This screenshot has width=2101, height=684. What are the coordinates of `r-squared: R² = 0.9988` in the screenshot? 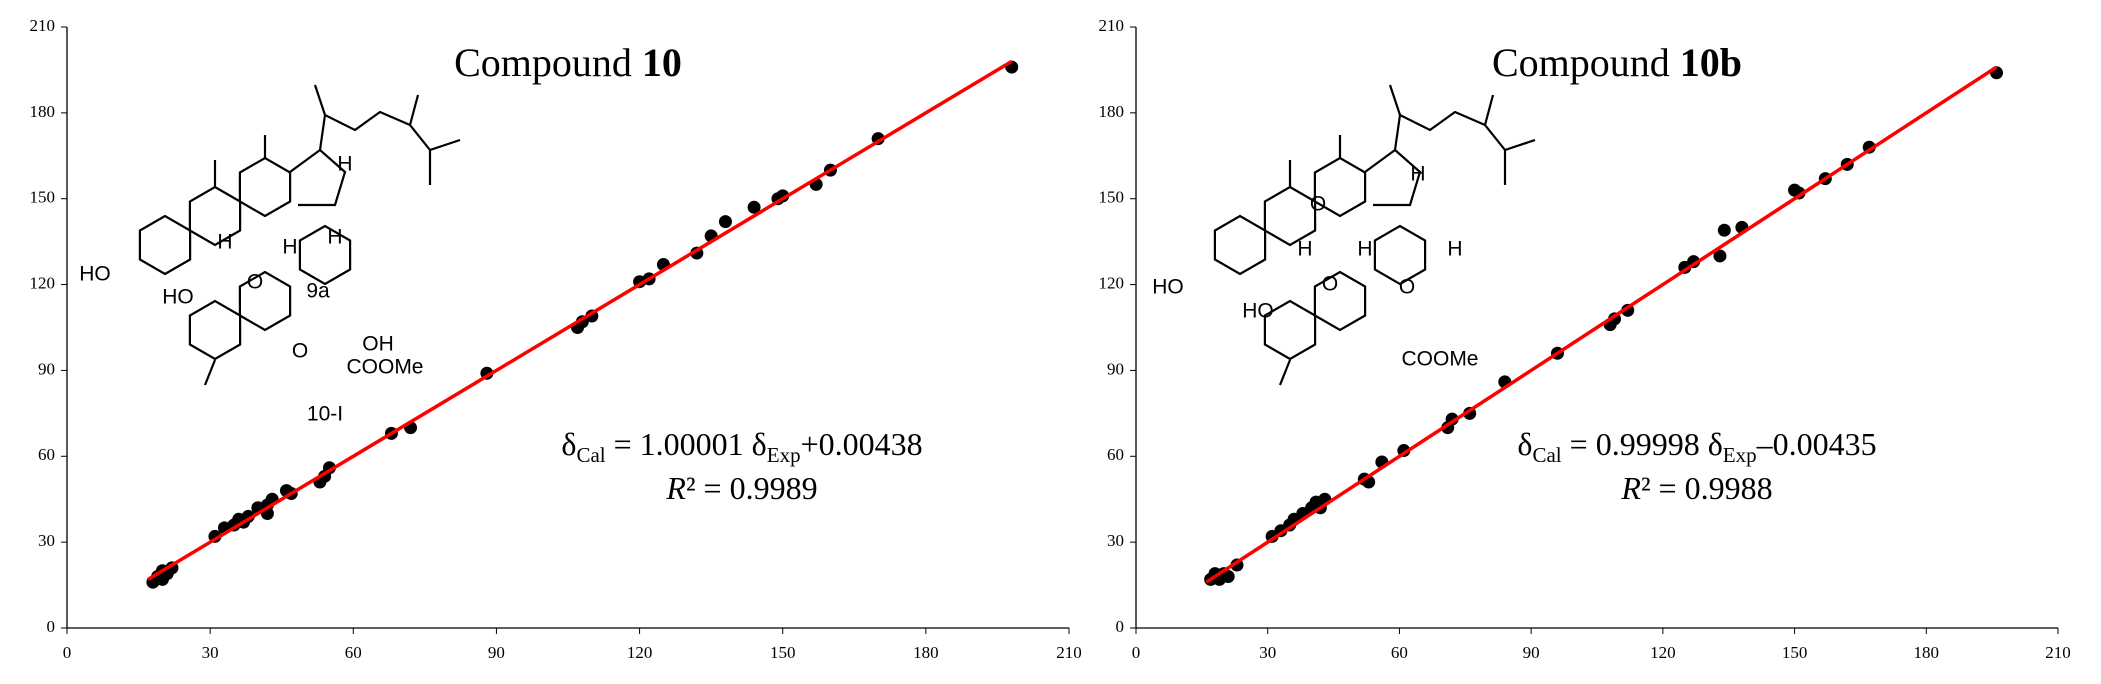 It's located at (1696, 488).